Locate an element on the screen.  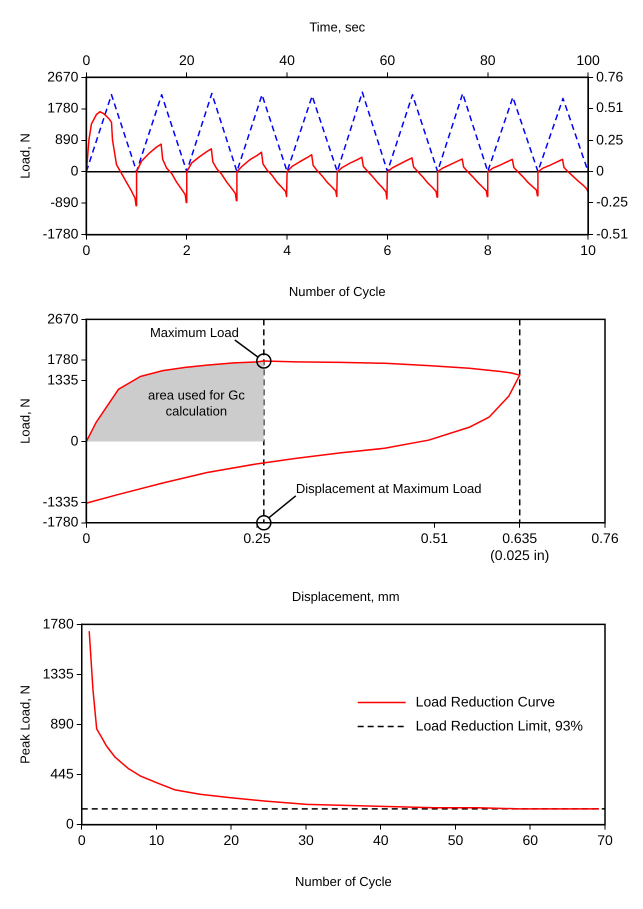
annotation: area used for Gc calculation is located at coordinates (197, 402).